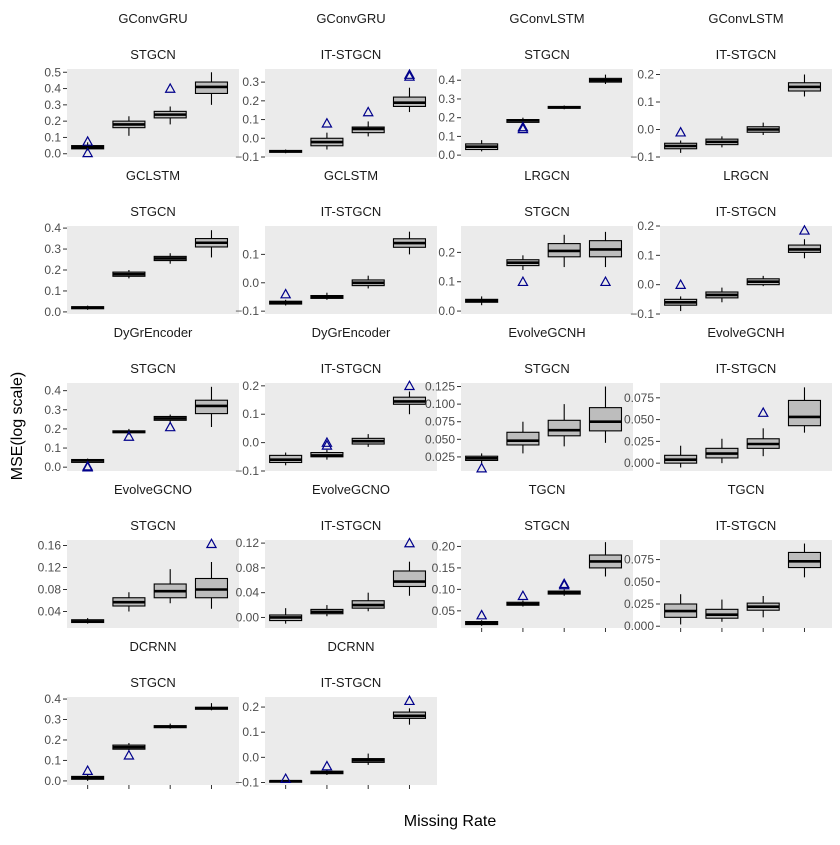  Describe the element at coordinates (639, 441) in the screenshot. I see `y-tick-label: 0.025` at that location.